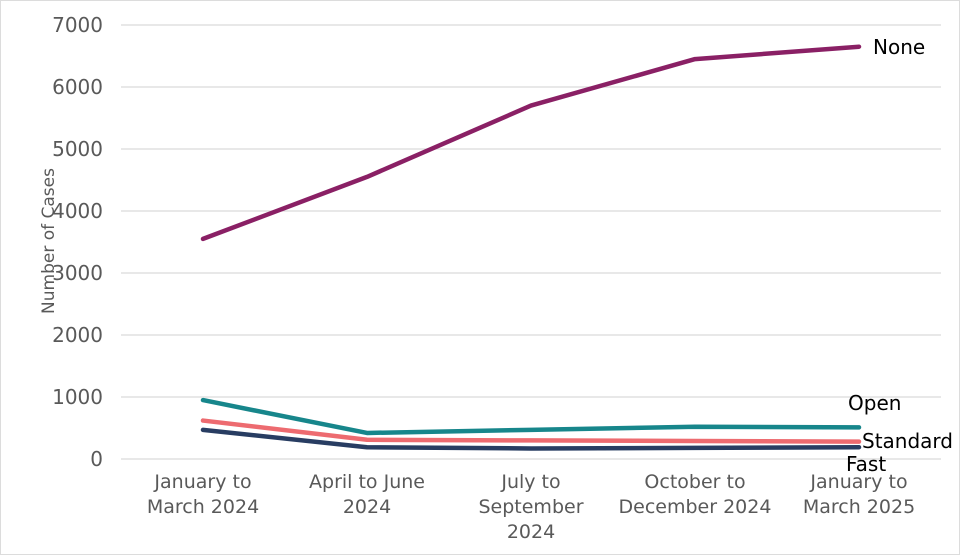  What do you see at coordinates (77, 211) in the screenshot?
I see `y-tick-label: 4000` at bounding box center [77, 211].